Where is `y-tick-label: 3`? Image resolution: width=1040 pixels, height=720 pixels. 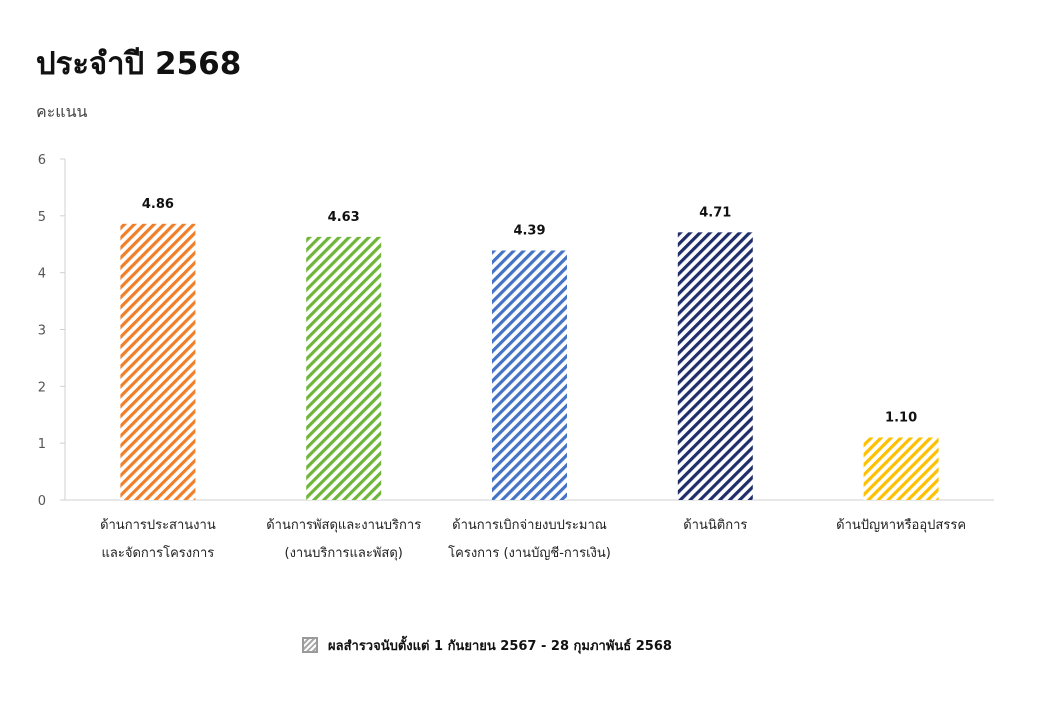
y-tick-label: 3 is located at coordinates (42, 331).